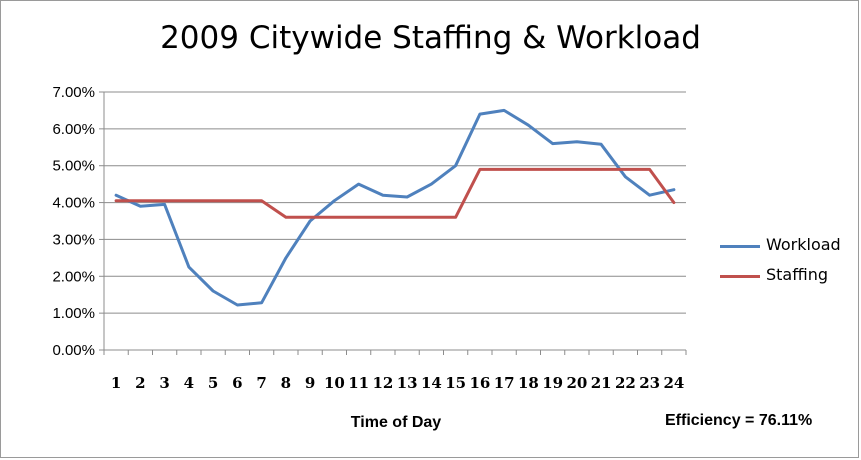  What do you see at coordinates (261, 383) in the screenshot?
I see `x-tick-label: 7` at bounding box center [261, 383].